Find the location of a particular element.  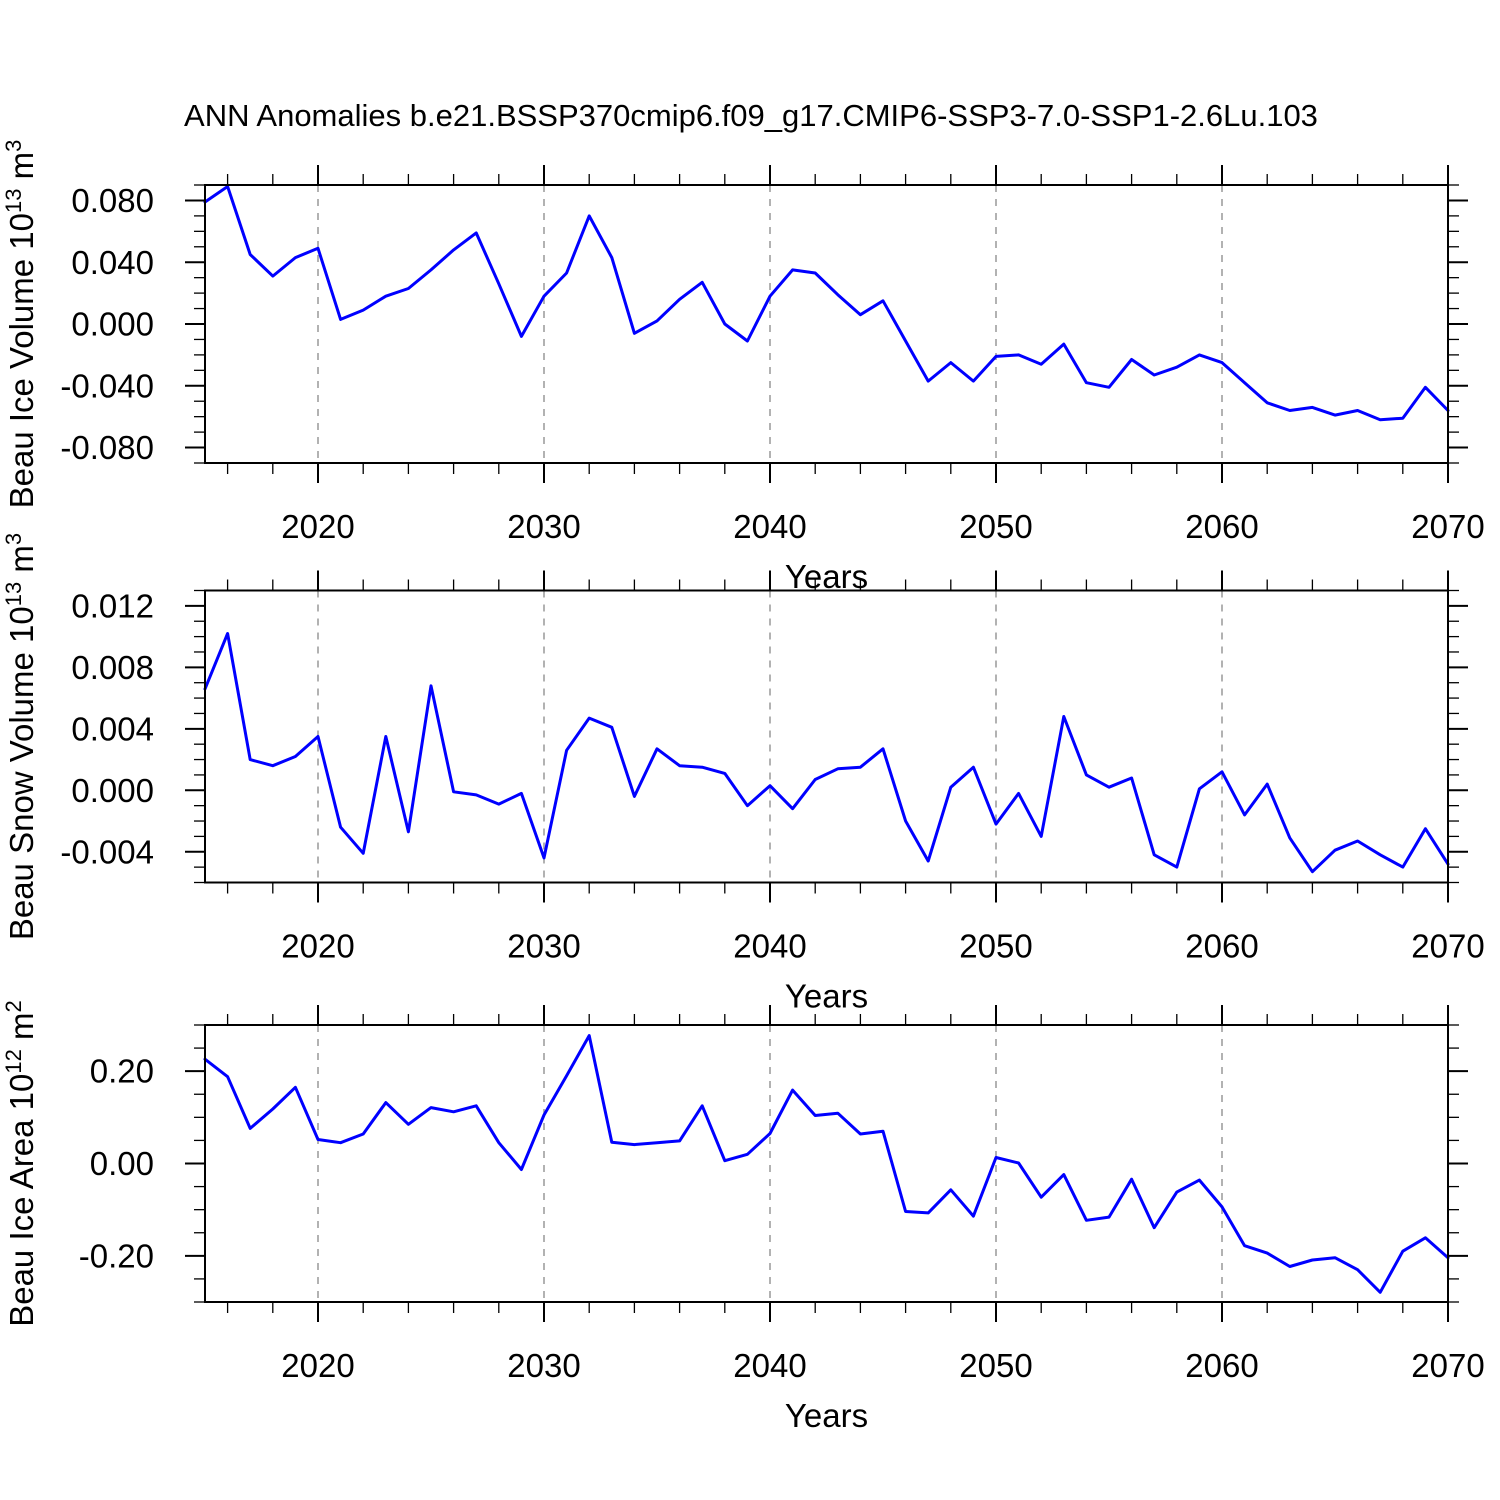

y-axis-labels: 0.20 0.00 -0.20 is located at coordinates (116, 1164).